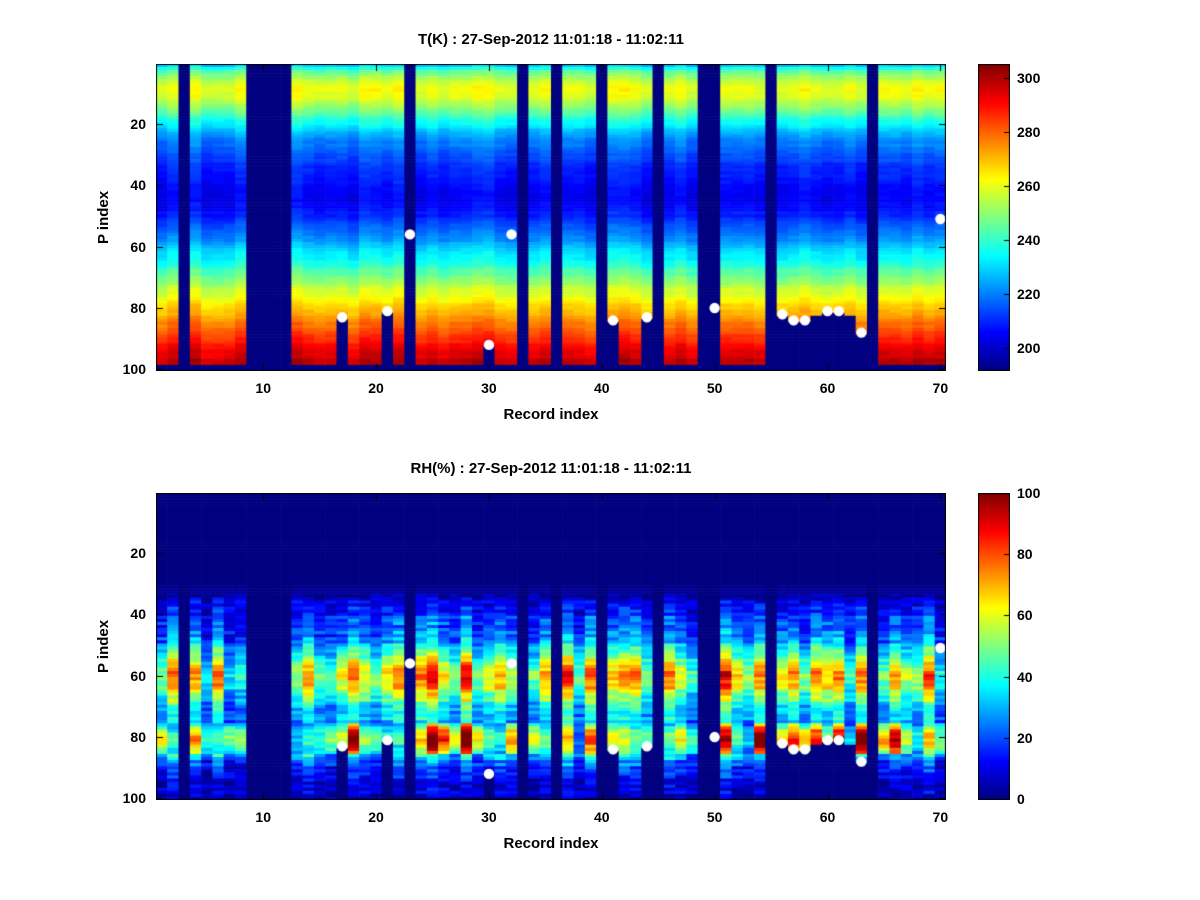 This screenshot has width=1200, height=900. Describe the element at coordinates (1025, 615) in the screenshot. I see `colorbar-tick-label: 60` at that location.